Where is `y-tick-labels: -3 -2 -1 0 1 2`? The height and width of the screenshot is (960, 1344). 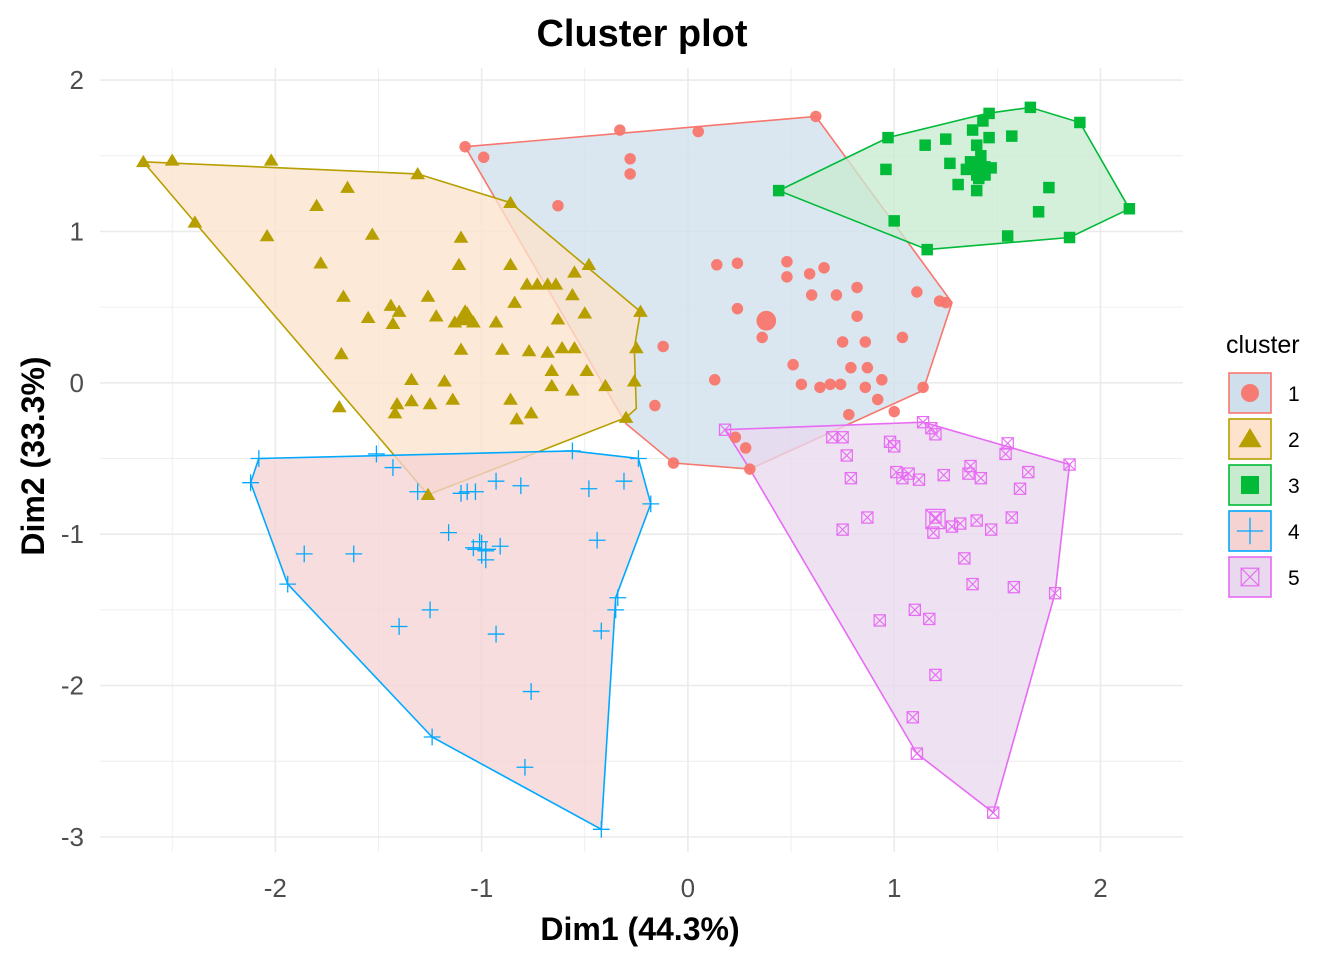 y-tick-labels: -3 -2 -1 0 1 2 is located at coordinates (72, 458).